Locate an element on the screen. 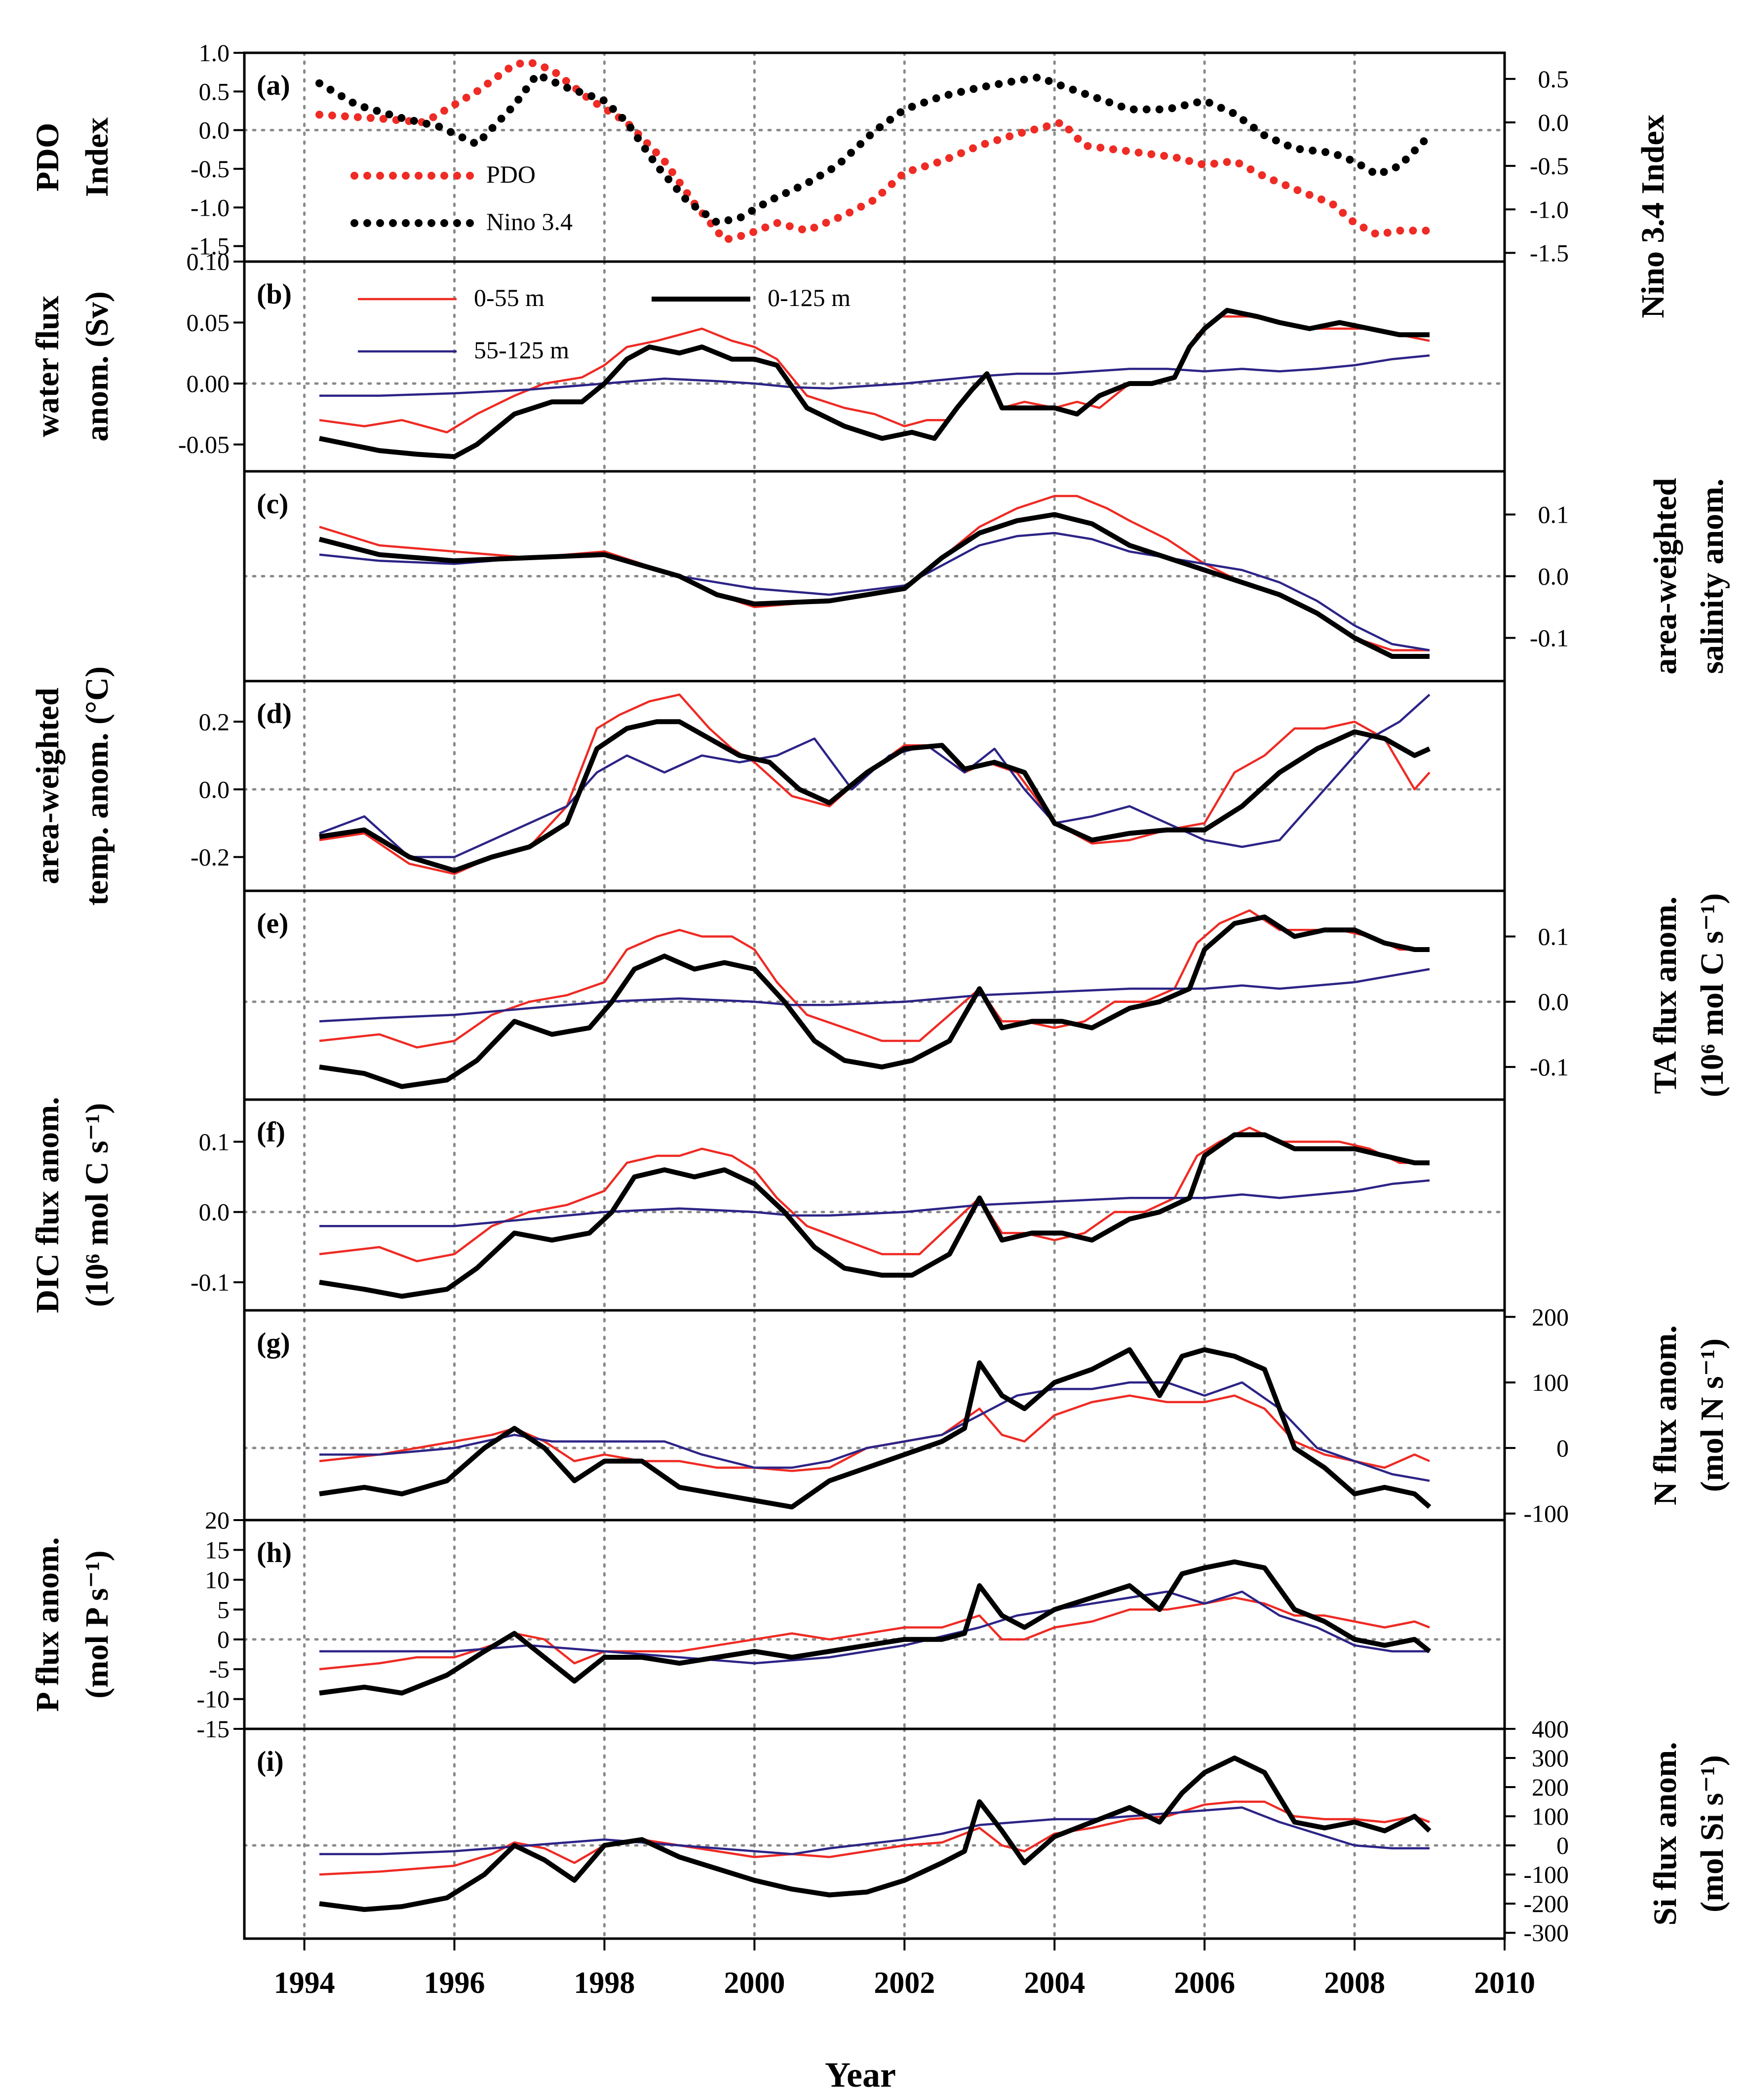 This screenshot has height=2100, width=1745. x-tick-label: 2002 is located at coordinates (905, 1983).